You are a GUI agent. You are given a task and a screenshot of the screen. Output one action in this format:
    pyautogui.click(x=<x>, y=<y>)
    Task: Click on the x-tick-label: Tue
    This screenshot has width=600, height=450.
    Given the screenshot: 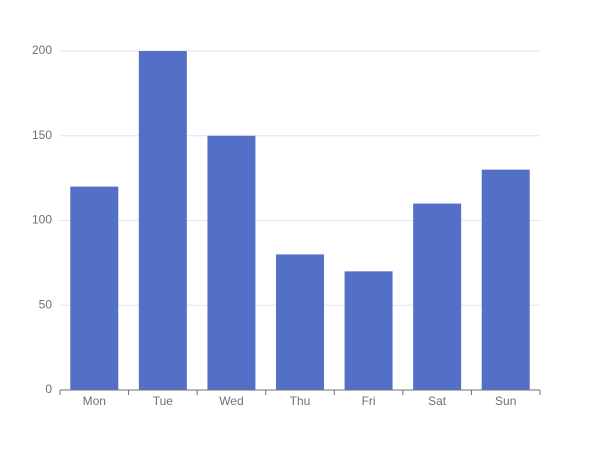 What is the action you would take?
    pyautogui.click(x=163, y=401)
    